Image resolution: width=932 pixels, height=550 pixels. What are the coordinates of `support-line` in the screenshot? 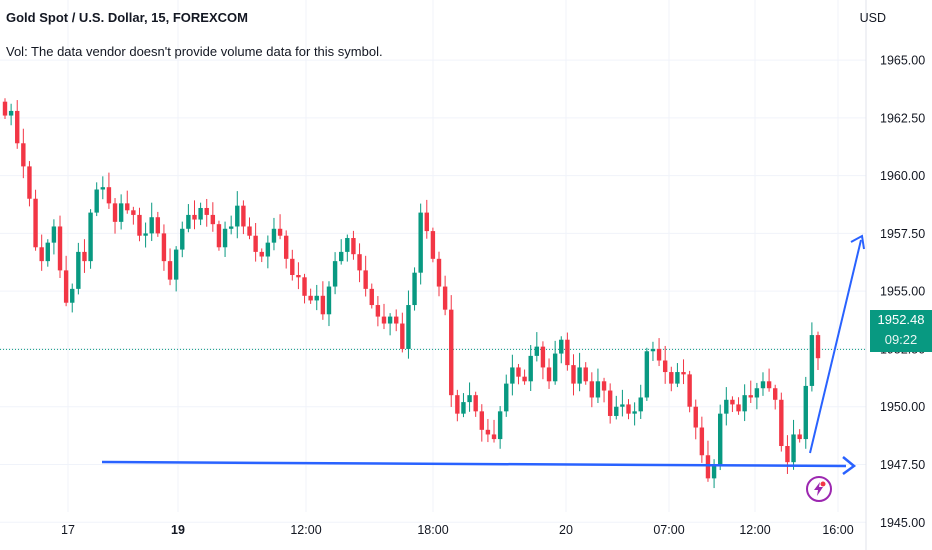 It's located at (474, 464).